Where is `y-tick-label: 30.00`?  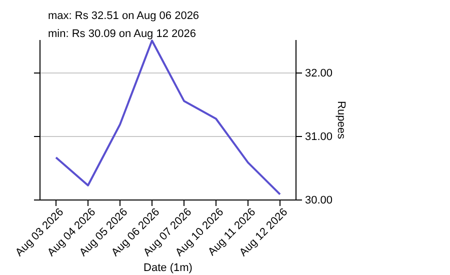 y-tick-label: 30.00 is located at coordinates (319, 200).